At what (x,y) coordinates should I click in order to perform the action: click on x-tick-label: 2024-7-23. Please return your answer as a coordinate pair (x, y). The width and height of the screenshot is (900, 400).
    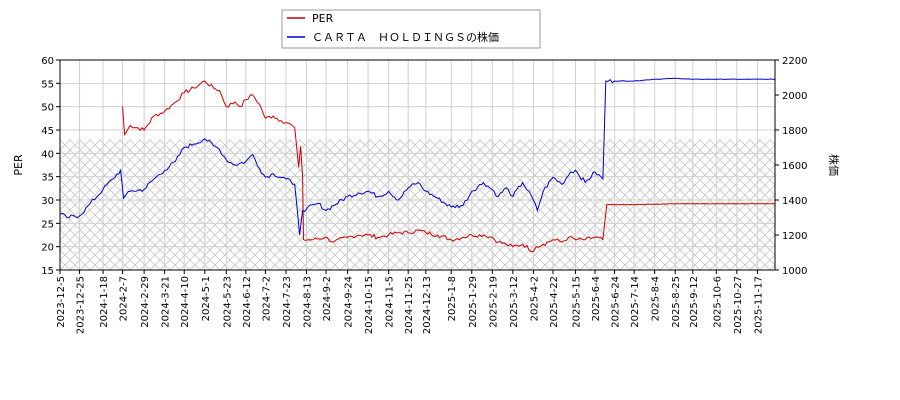
    Looking at the image, I should click on (287, 302).